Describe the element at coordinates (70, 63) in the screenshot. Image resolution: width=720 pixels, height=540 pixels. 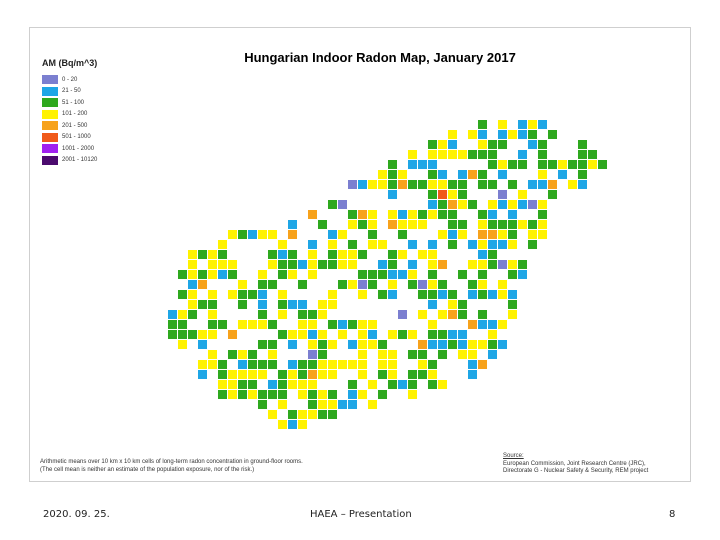
I see `legend-title: AM (Bq/m^3)` at that location.